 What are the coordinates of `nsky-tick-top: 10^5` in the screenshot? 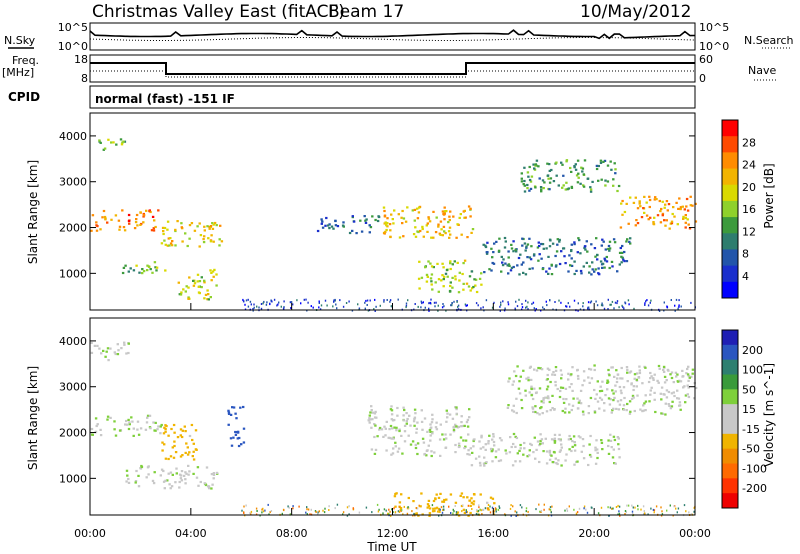 It's located at (73, 27).